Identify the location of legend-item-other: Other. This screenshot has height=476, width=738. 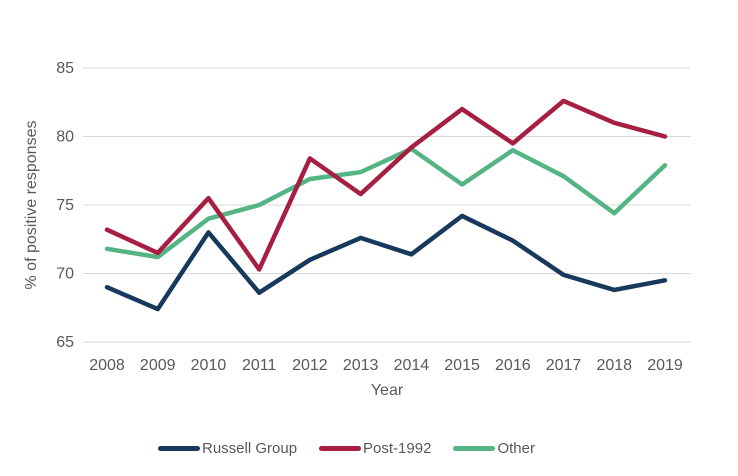
(494, 448).